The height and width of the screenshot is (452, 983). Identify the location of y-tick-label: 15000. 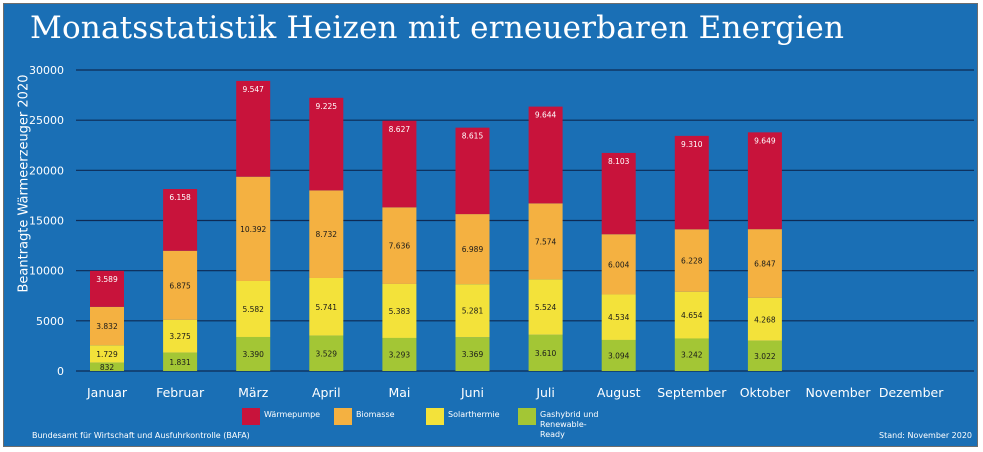
(46, 221).